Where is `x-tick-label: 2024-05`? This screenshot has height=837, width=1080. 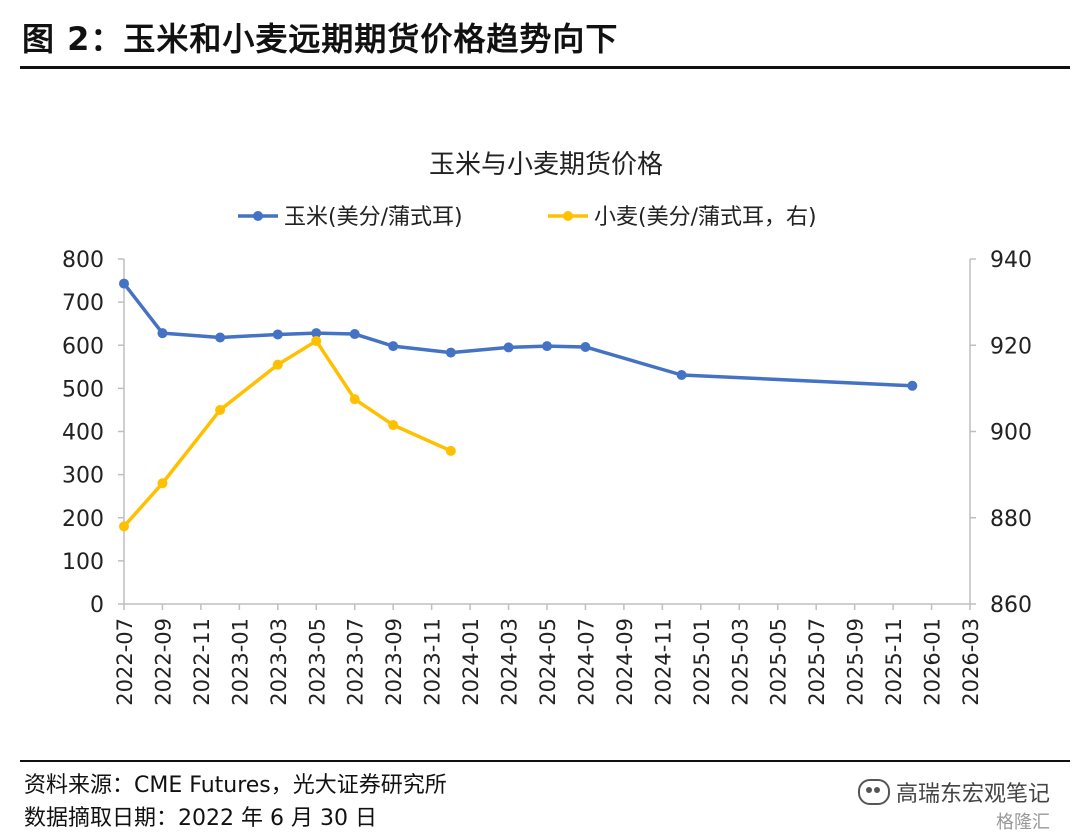
x-tick-label: 2024-05 is located at coordinates (548, 662).